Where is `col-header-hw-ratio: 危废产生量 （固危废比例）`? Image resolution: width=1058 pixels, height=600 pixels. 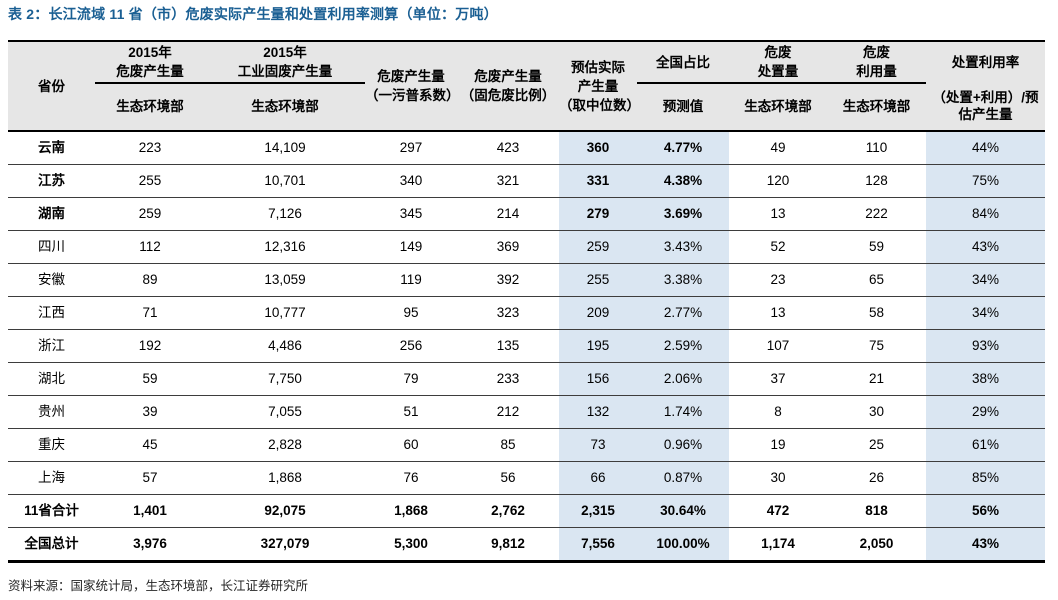 col-header-hw-ratio: 危废产生量 （固危废比例） is located at coordinates (508, 86).